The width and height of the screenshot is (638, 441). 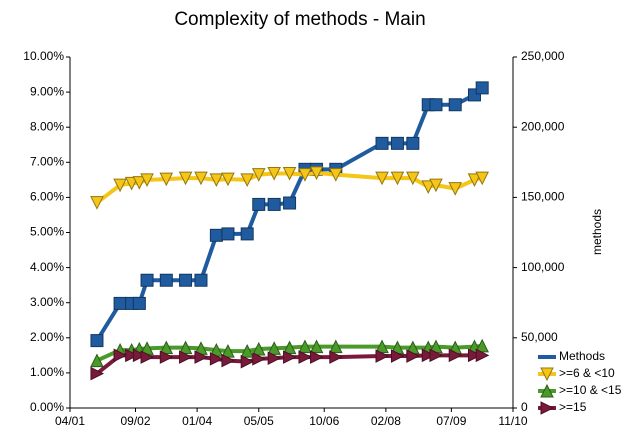 I want to click on x-tick-label: 11/10, so click(x=512, y=421).